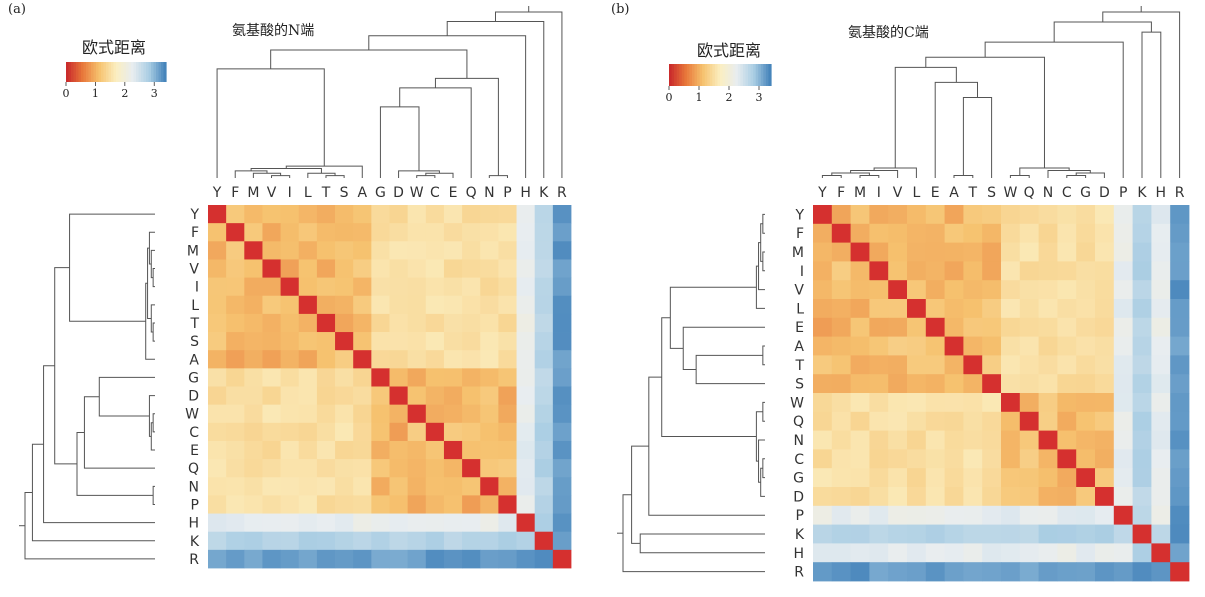 Image resolution: width=1205 pixels, height=597 pixels. What do you see at coordinates (916, 193) in the screenshot?
I see `column-label: L` at bounding box center [916, 193].